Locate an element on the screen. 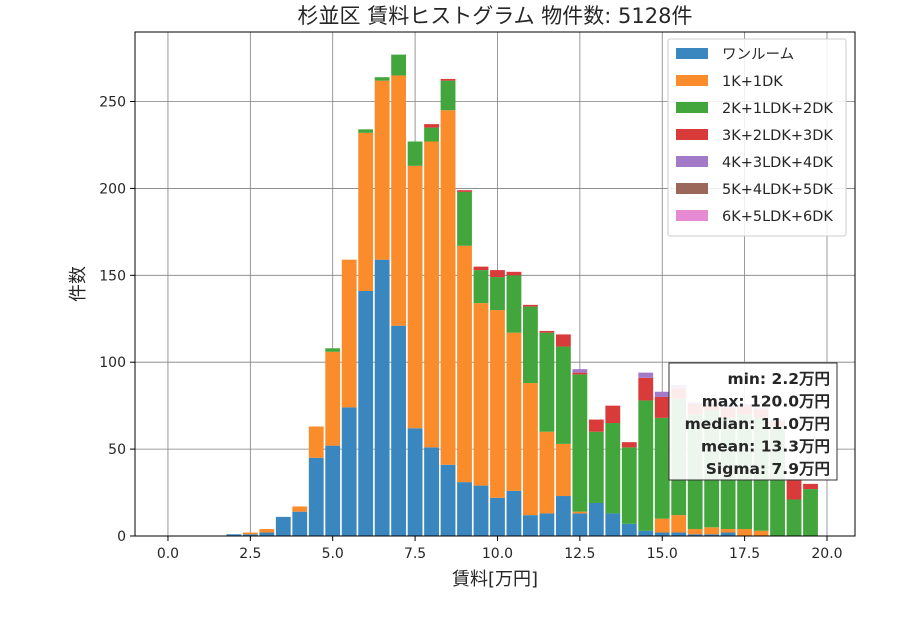 The height and width of the screenshot is (630, 900). legend-label: 2K+1LDK+2DK is located at coordinates (777, 109).